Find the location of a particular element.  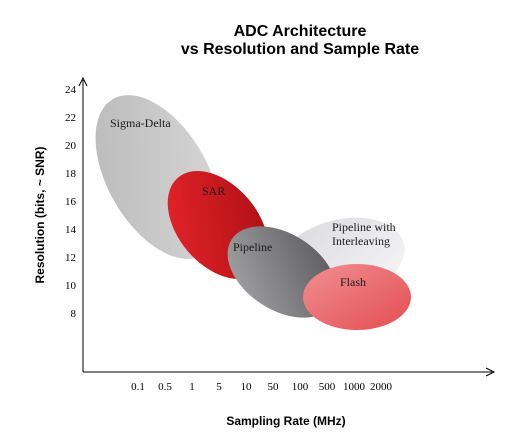

region-label-pipeline-interleaving: Pipeline with Interleaving is located at coordinates (365, 234).